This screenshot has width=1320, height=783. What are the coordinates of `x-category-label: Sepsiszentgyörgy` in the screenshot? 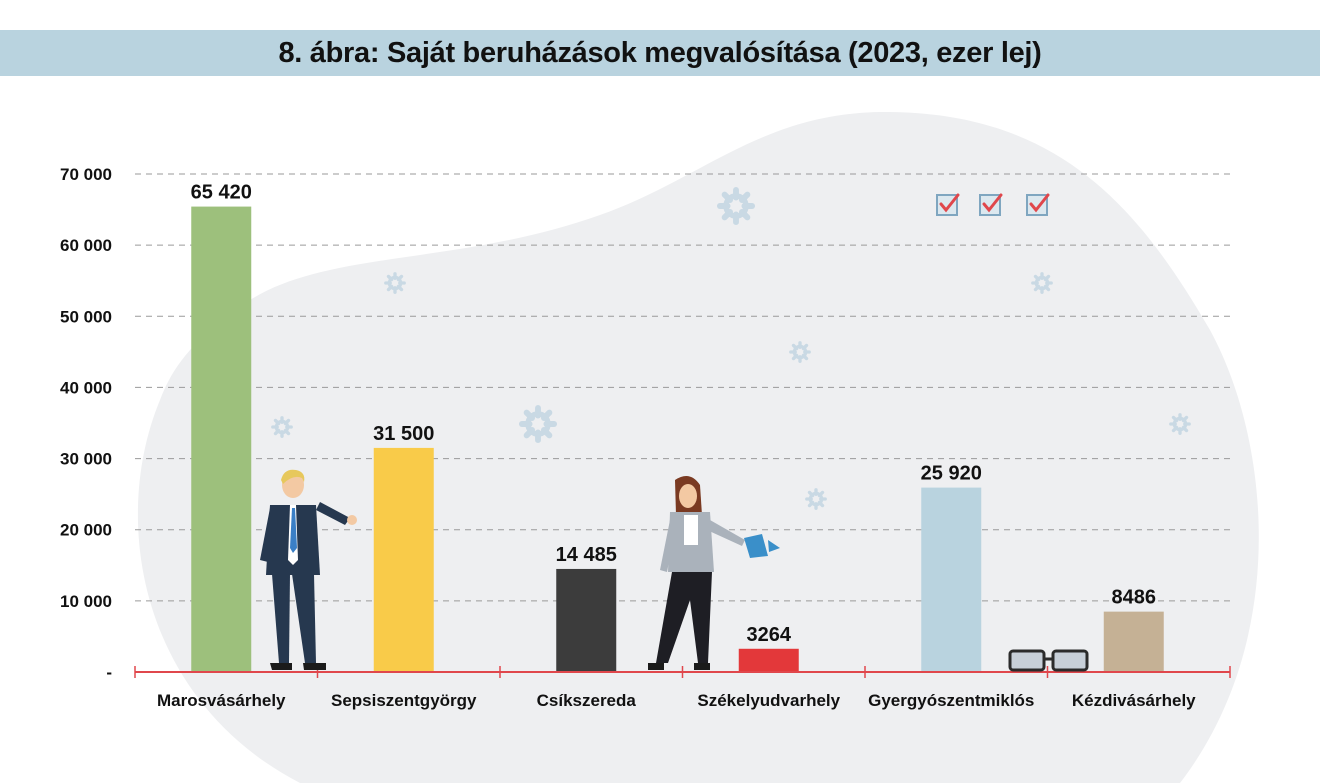 It's located at (404, 700).